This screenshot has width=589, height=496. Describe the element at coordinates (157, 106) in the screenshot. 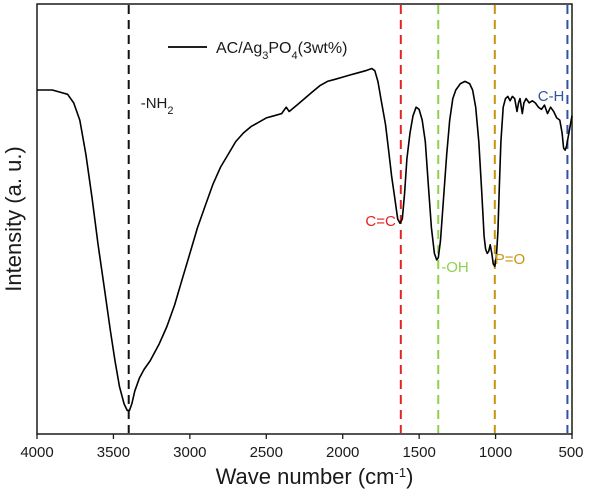

I see `reference-label: -NH2` at that location.